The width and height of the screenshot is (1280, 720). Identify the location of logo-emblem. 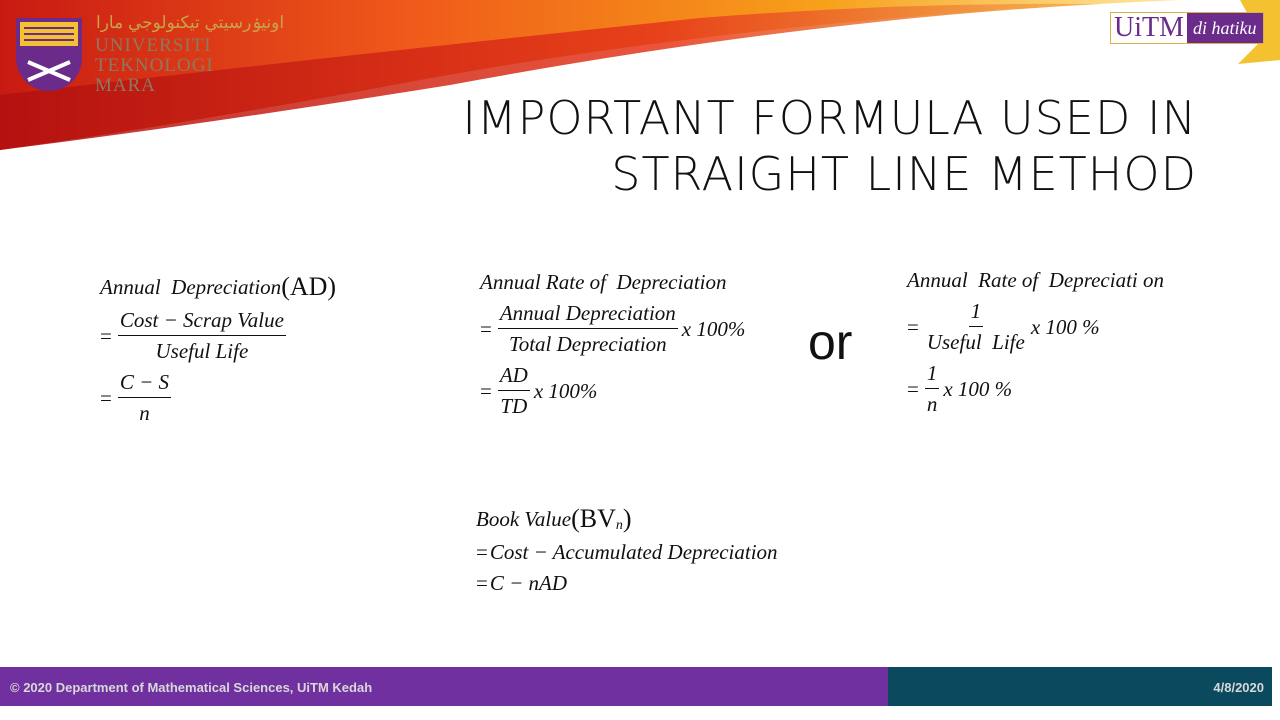
(49, 54).